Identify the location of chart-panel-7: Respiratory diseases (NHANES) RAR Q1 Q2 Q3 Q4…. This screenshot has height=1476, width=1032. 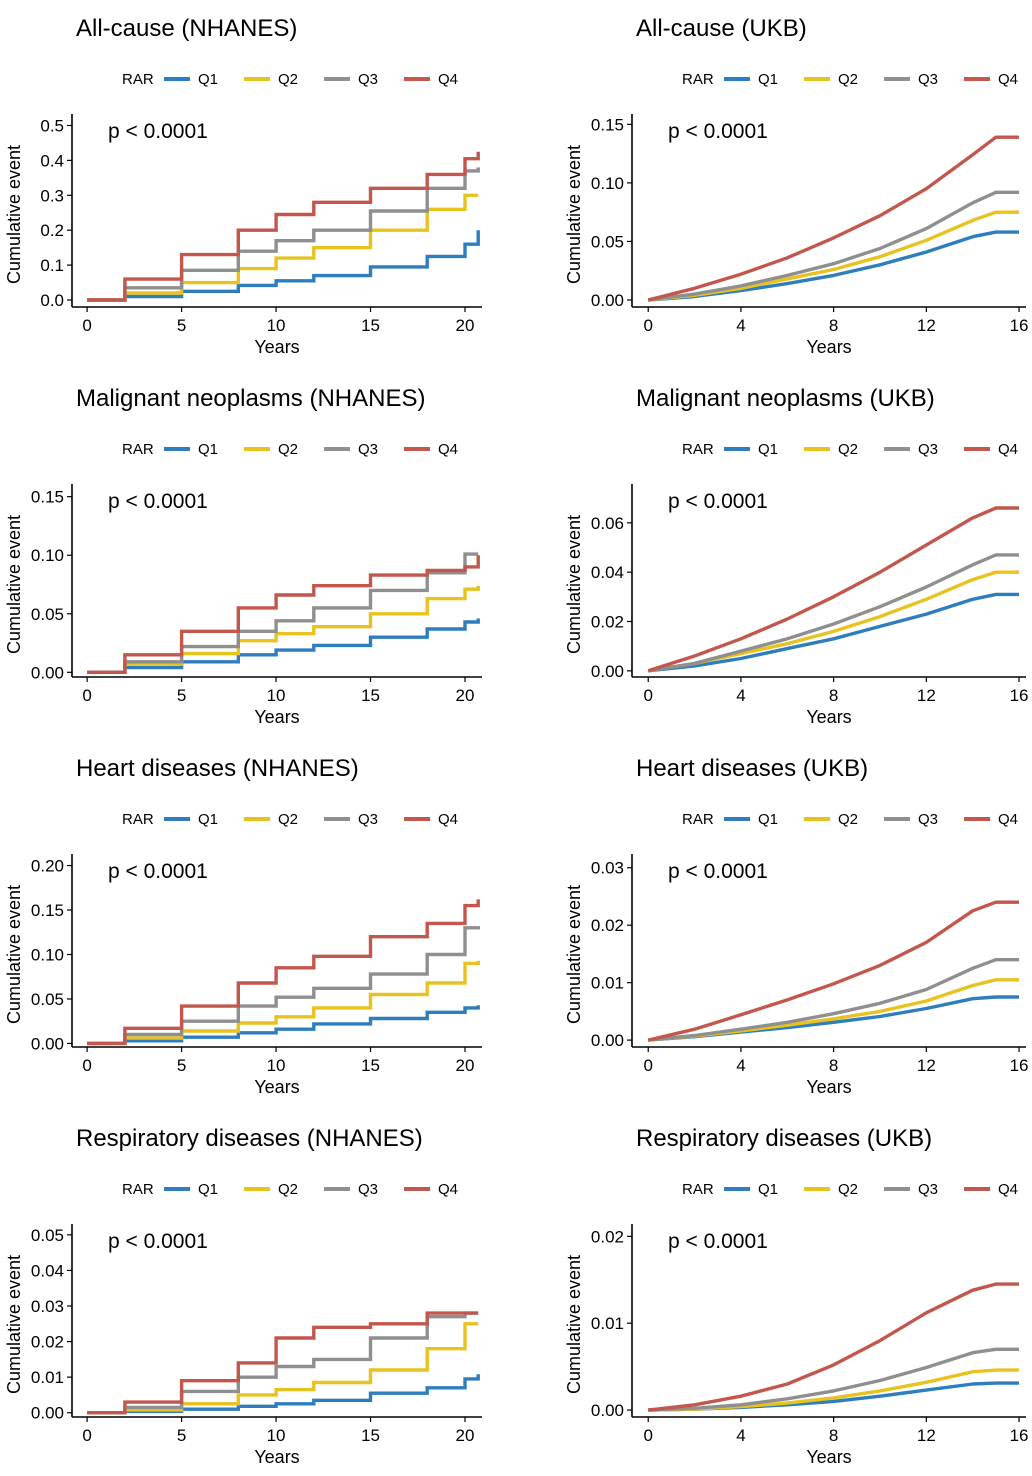
(243, 1296).